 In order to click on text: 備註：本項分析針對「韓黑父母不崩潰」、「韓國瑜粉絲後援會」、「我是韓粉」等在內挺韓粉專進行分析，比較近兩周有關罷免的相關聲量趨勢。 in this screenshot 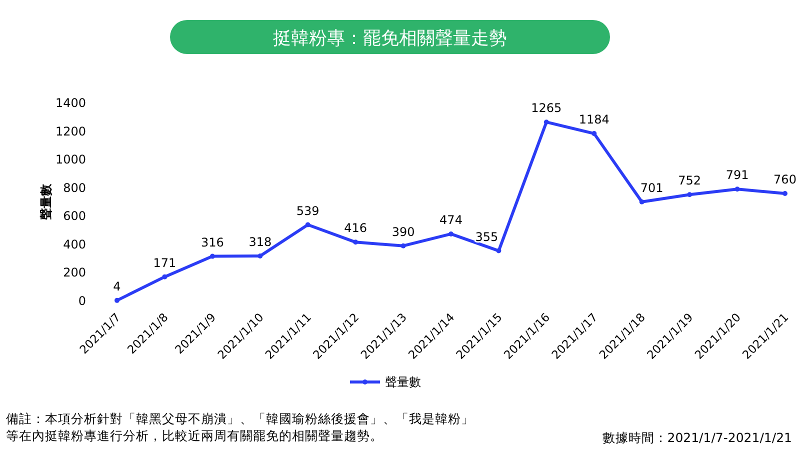, I will do `click(240, 427)`.